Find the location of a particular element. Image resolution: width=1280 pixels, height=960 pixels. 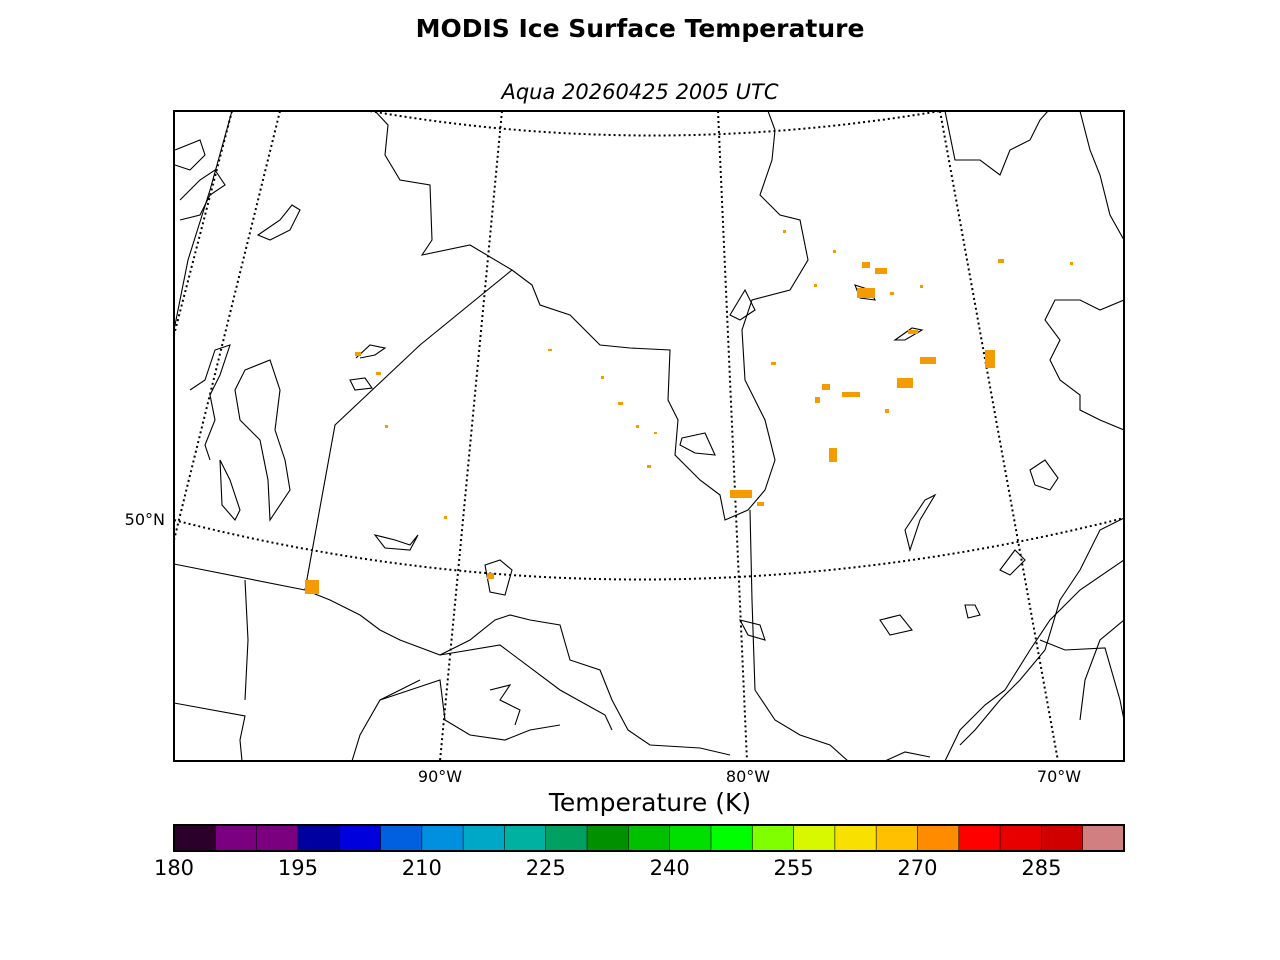

chart-subtitle: Aqua 20260425 2005 UTC is located at coordinates (640, 92).